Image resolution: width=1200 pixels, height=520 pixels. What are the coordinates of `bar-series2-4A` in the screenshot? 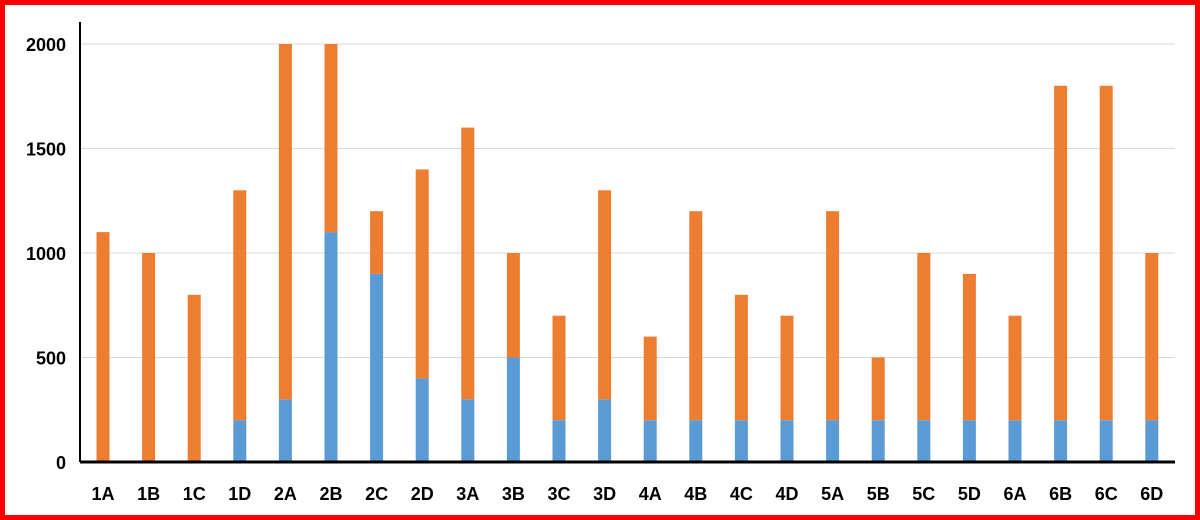 It's located at (650, 378).